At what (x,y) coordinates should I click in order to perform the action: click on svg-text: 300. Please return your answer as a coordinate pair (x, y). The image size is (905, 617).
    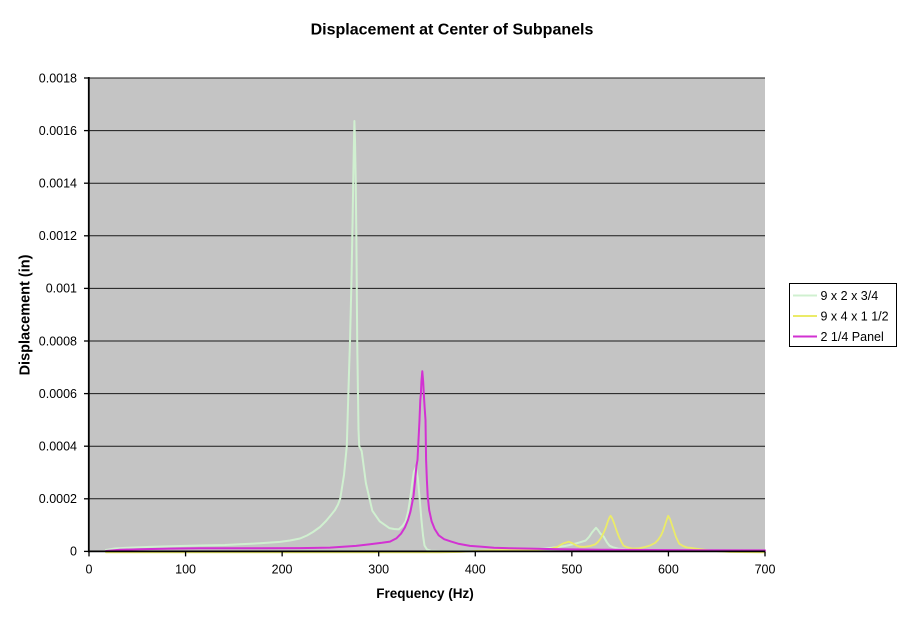
    Looking at the image, I should click on (378, 570).